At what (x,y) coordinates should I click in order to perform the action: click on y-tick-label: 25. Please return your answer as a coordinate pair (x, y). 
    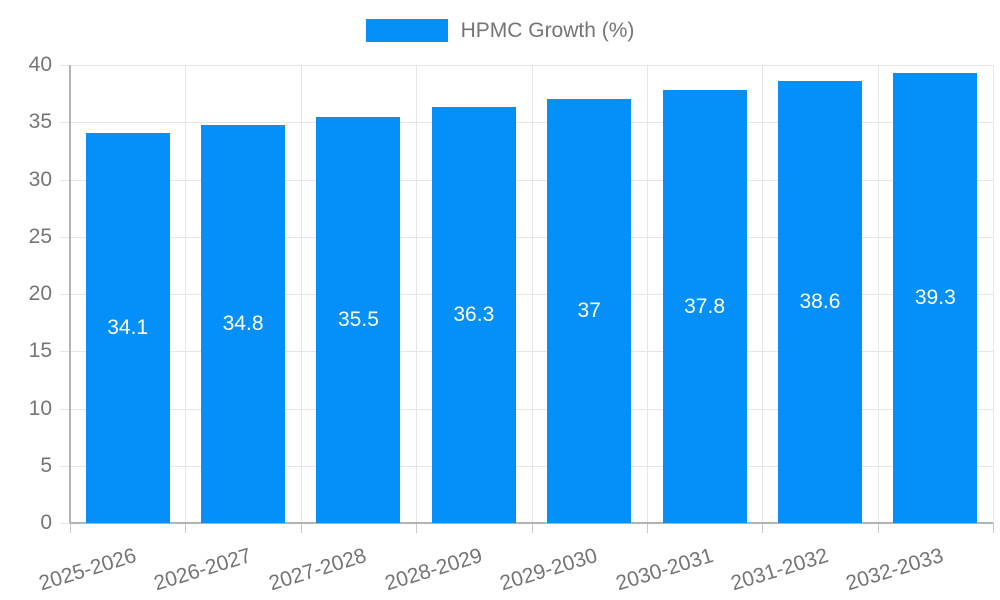
    Looking at the image, I should click on (40, 236).